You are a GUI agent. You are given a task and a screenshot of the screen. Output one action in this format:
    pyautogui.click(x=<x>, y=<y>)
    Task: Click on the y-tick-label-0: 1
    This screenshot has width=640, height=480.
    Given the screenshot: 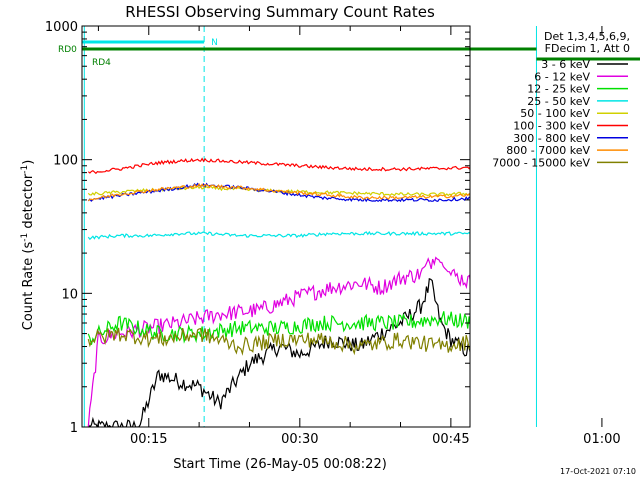 What is the action you would take?
    pyautogui.click(x=74, y=428)
    